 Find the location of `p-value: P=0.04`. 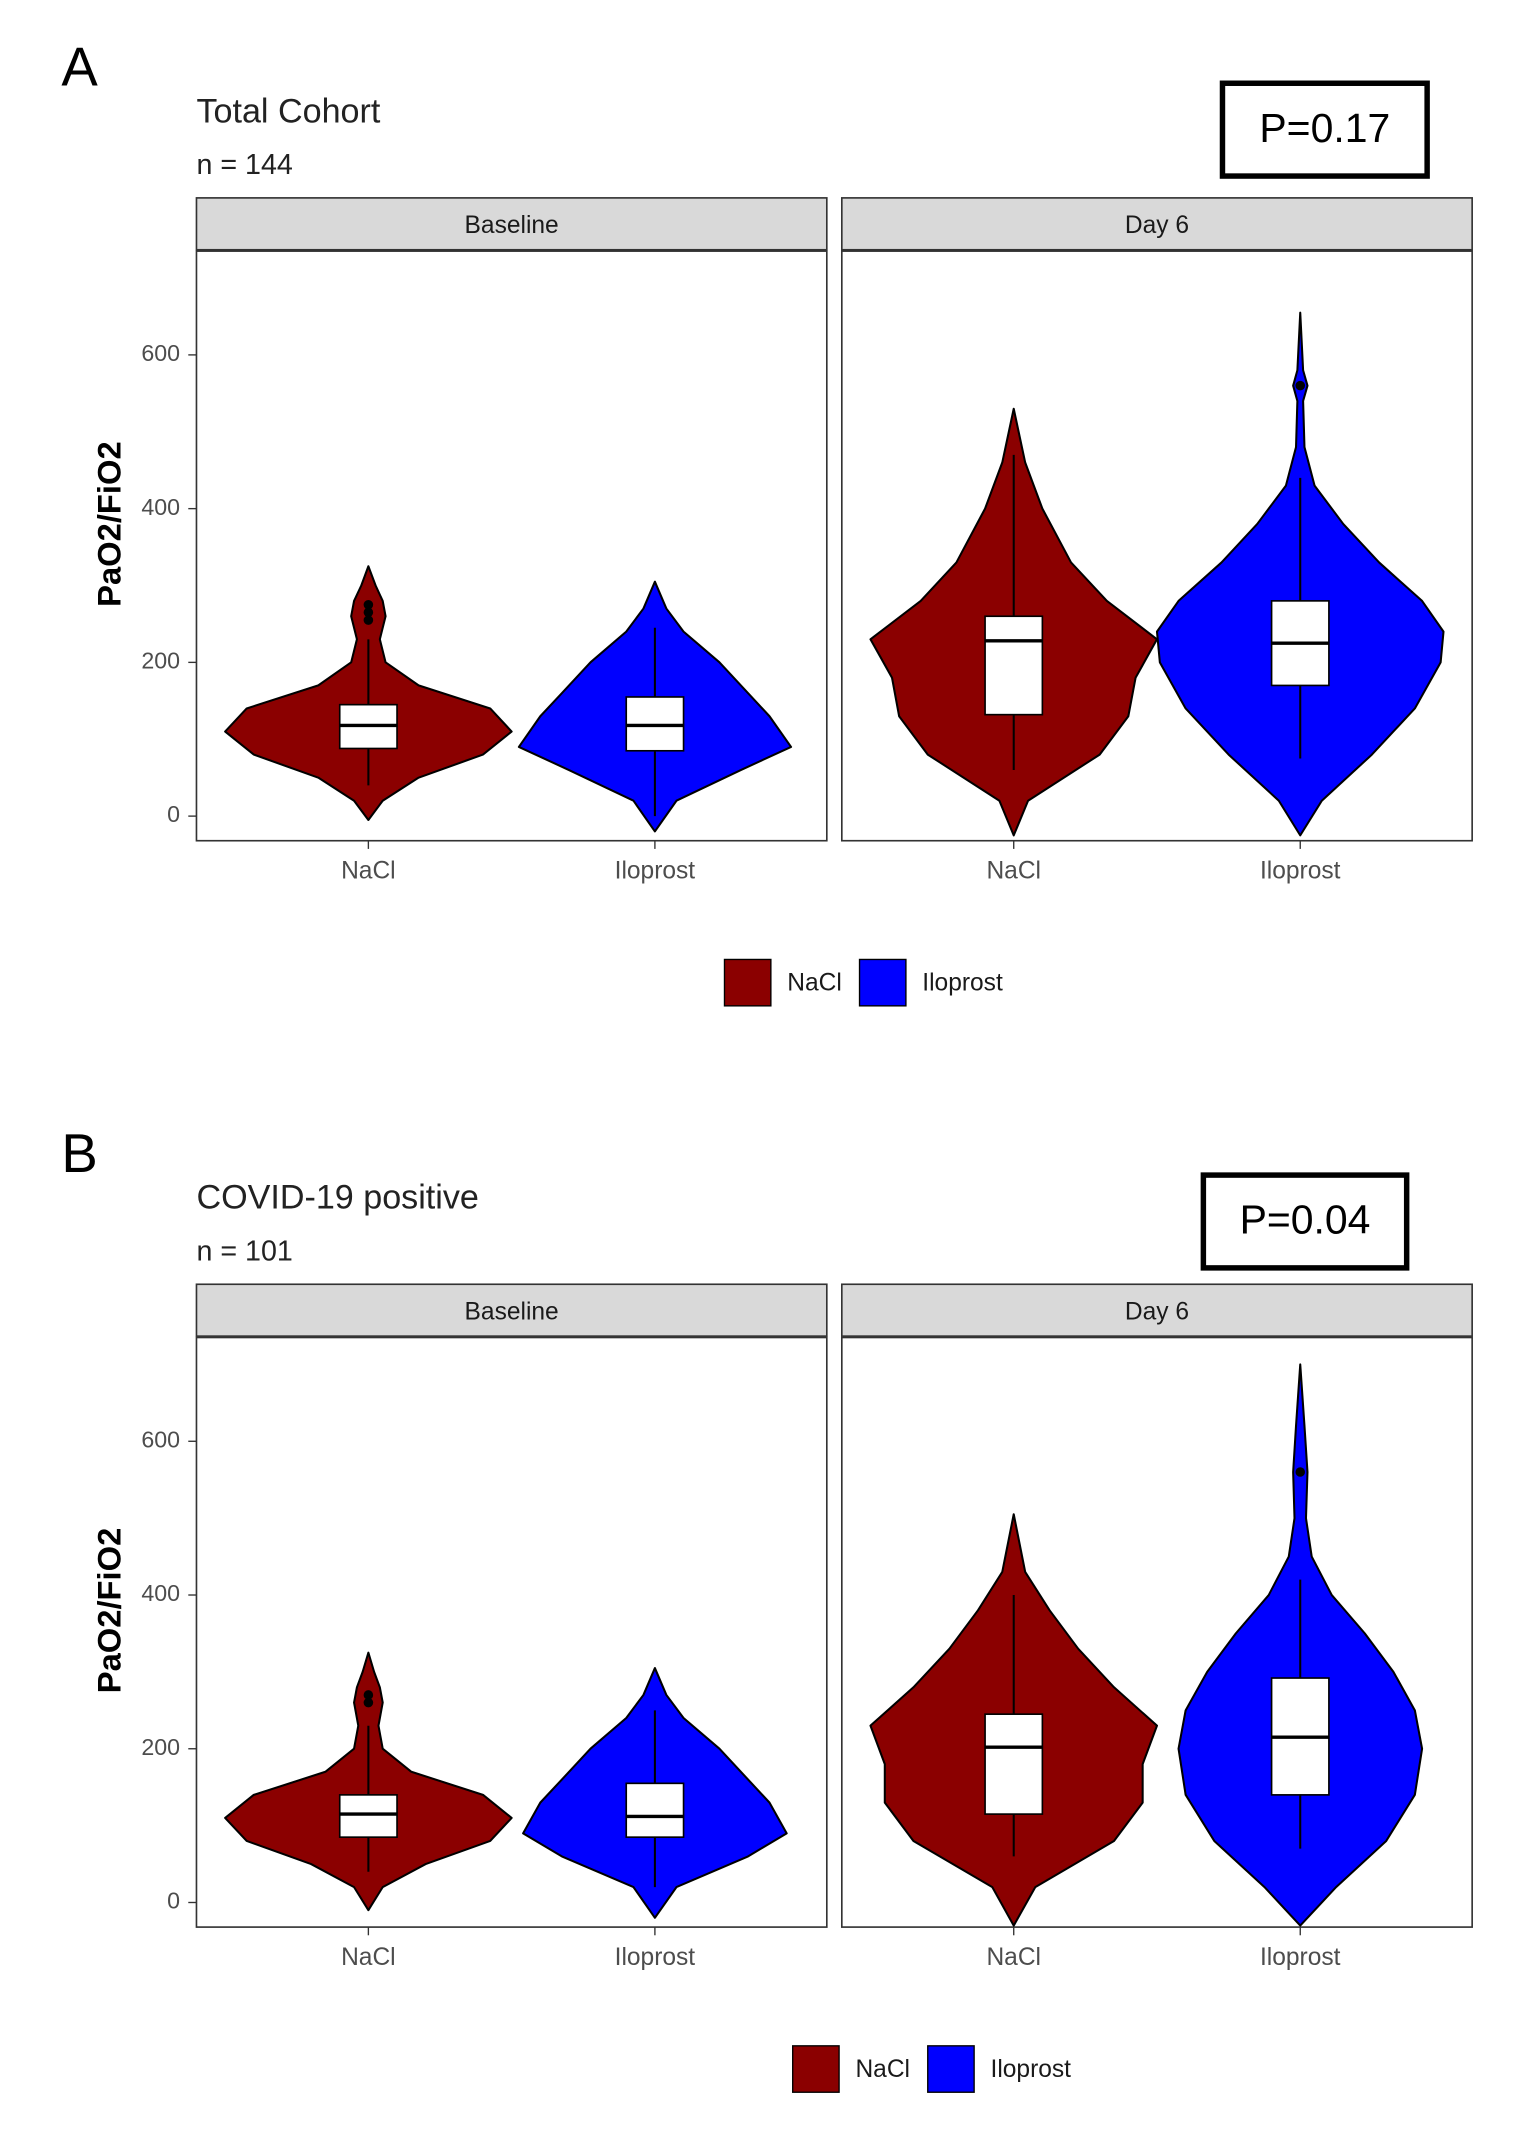

p-value: P=0.04 is located at coordinates (1305, 1220).